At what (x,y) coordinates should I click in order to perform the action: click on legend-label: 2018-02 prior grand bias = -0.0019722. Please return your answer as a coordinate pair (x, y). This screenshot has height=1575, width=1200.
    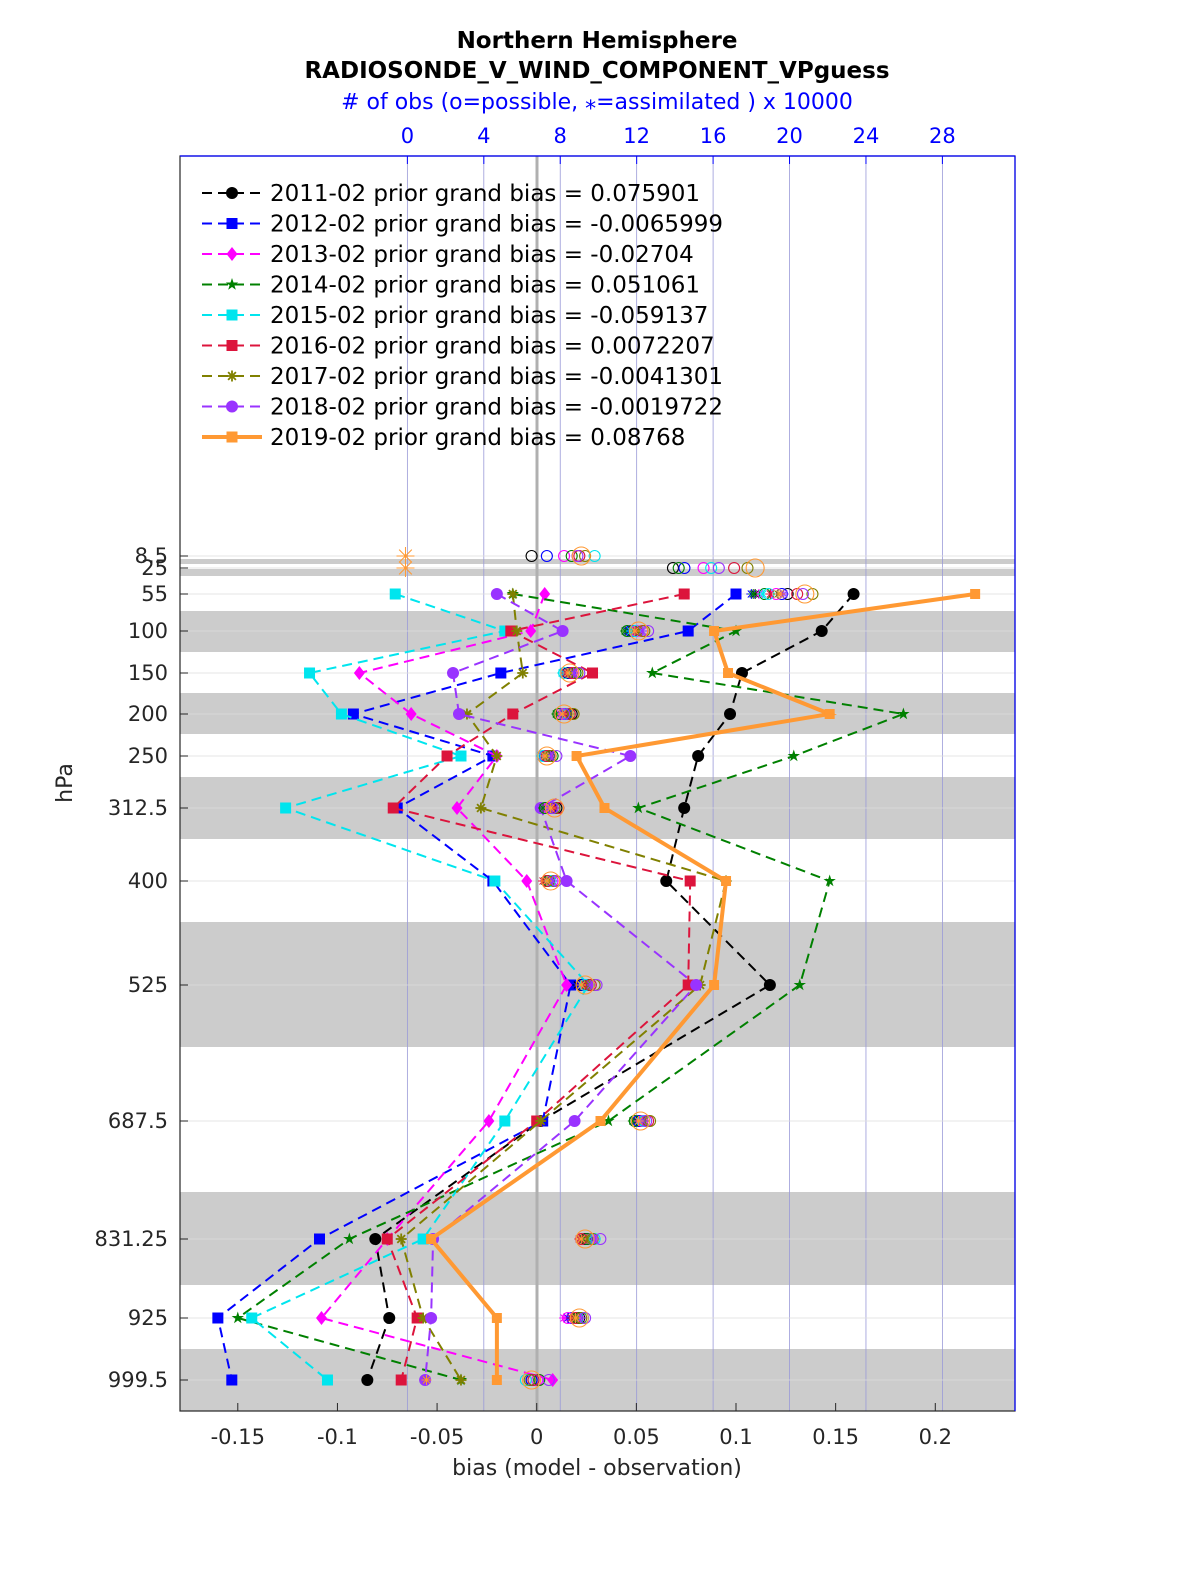
    Looking at the image, I should click on (496, 408).